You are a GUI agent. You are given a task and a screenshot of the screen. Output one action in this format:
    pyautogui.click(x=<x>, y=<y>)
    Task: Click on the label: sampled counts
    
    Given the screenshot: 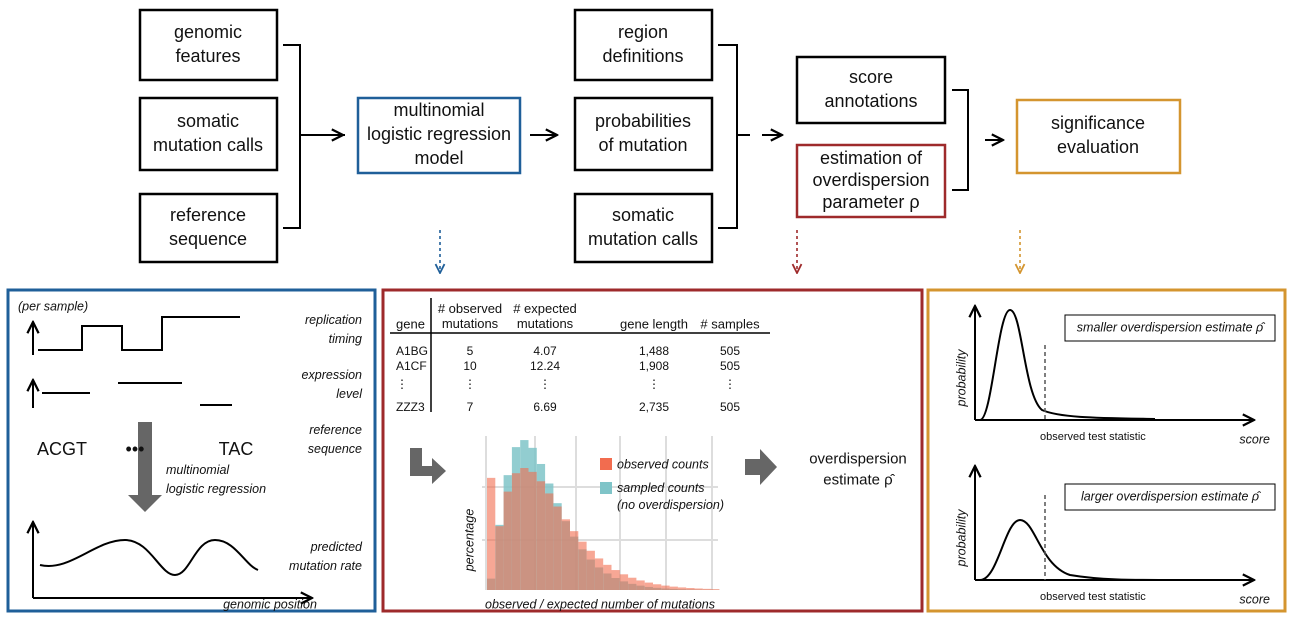 What is the action you would take?
    pyautogui.click(x=661, y=488)
    